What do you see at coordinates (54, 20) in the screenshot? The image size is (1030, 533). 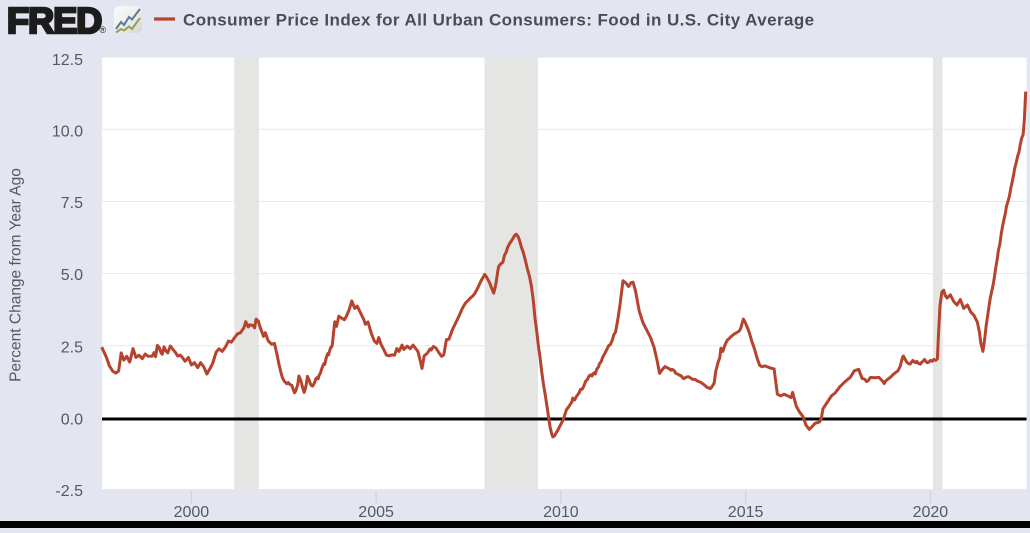 I see `svg-text: FRED` at bounding box center [54, 20].